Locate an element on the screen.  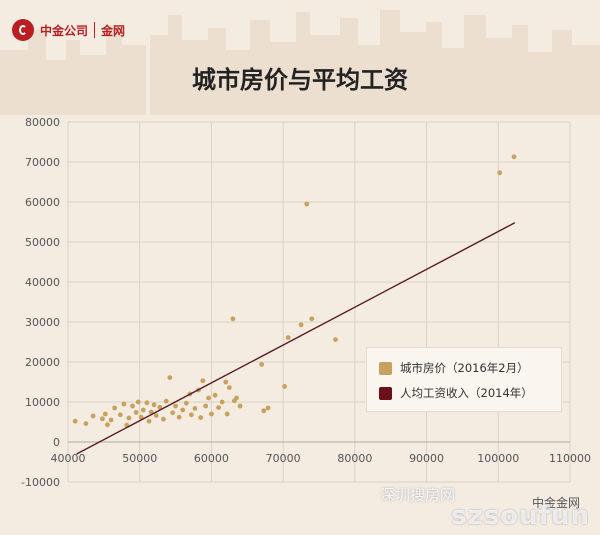
y-tick-label: 30000 is located at coordinates (42, 322).